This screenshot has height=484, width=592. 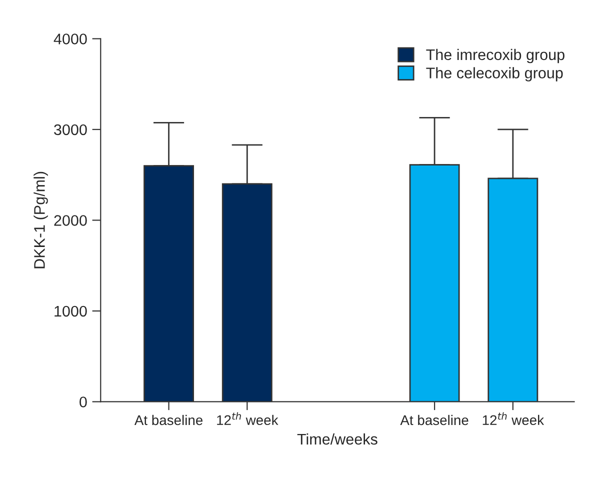 What do you see at coordinates (337, 439) in the screenshot?
I see `x-axis-title: Time/weeks` at bounding box center [337, 439].